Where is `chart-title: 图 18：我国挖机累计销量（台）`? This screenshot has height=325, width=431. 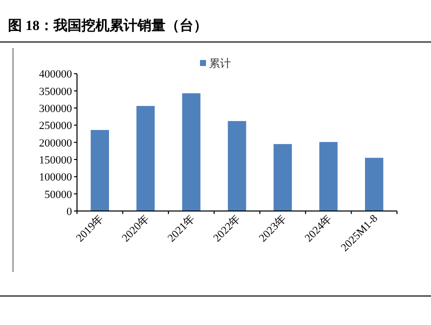 chart-title: 图 18：我国挖机累计销量（台） is located at coordinates (108, 26).